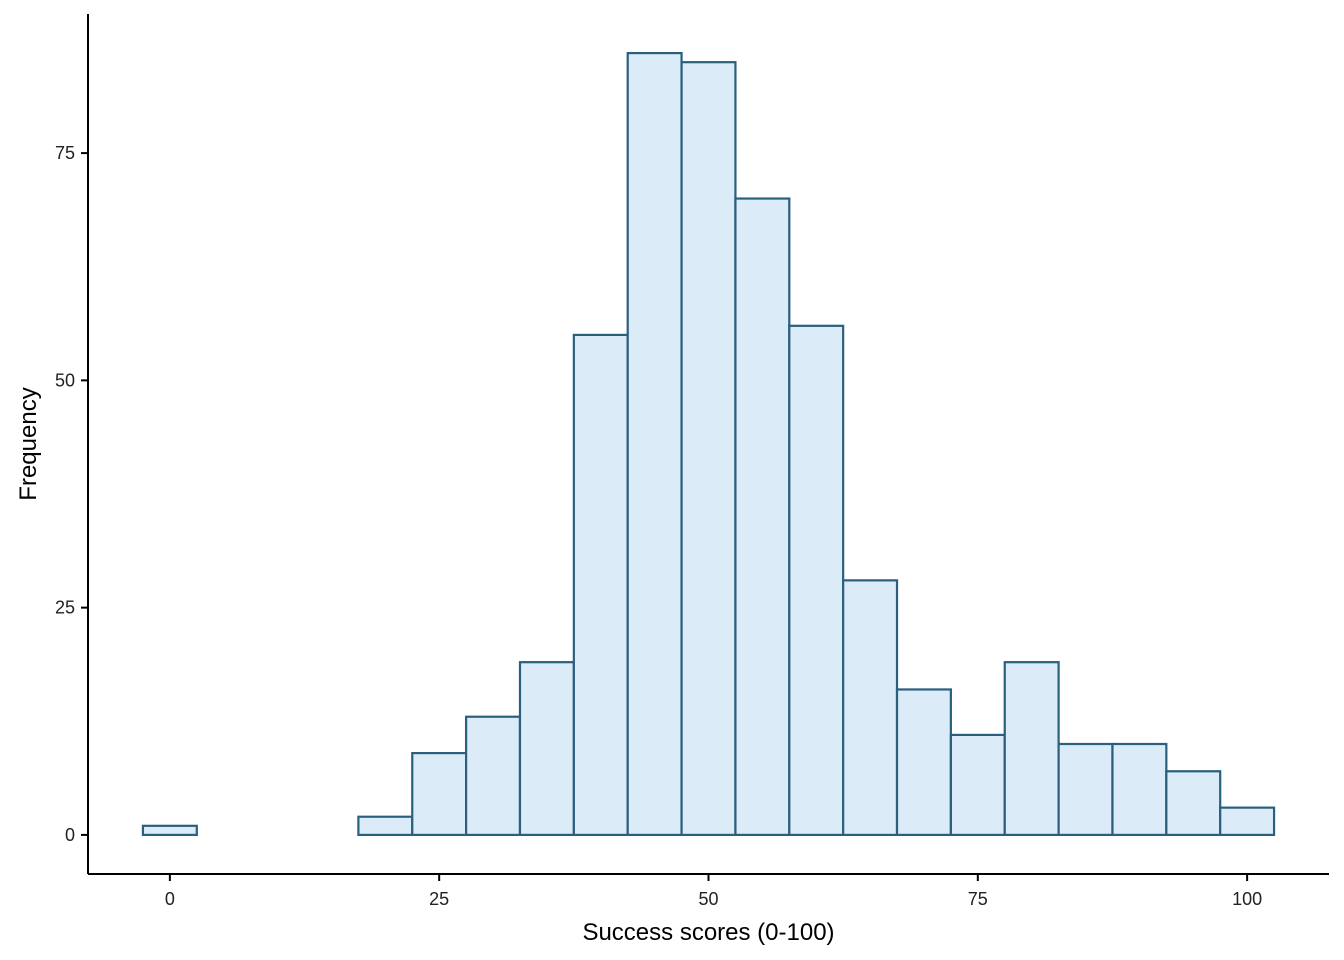 Image resolution: width=1344 pixels, height=960 pixels. What do you see at coordinates (978, 899) in the screenshot?
I see `x-tick-label: 75` at bounding box center [978, 899].